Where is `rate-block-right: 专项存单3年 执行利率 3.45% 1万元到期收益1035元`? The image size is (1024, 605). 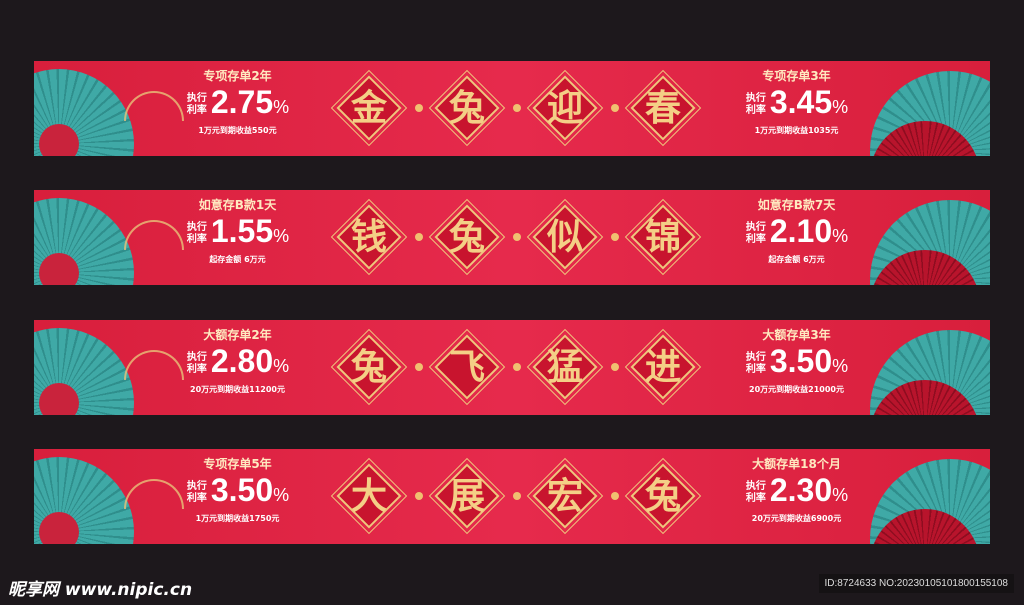 rate-block-right: 专项存单3年 执行利率 3.45% 1万元到期收益1035元 is located at coordinates (796, 101).